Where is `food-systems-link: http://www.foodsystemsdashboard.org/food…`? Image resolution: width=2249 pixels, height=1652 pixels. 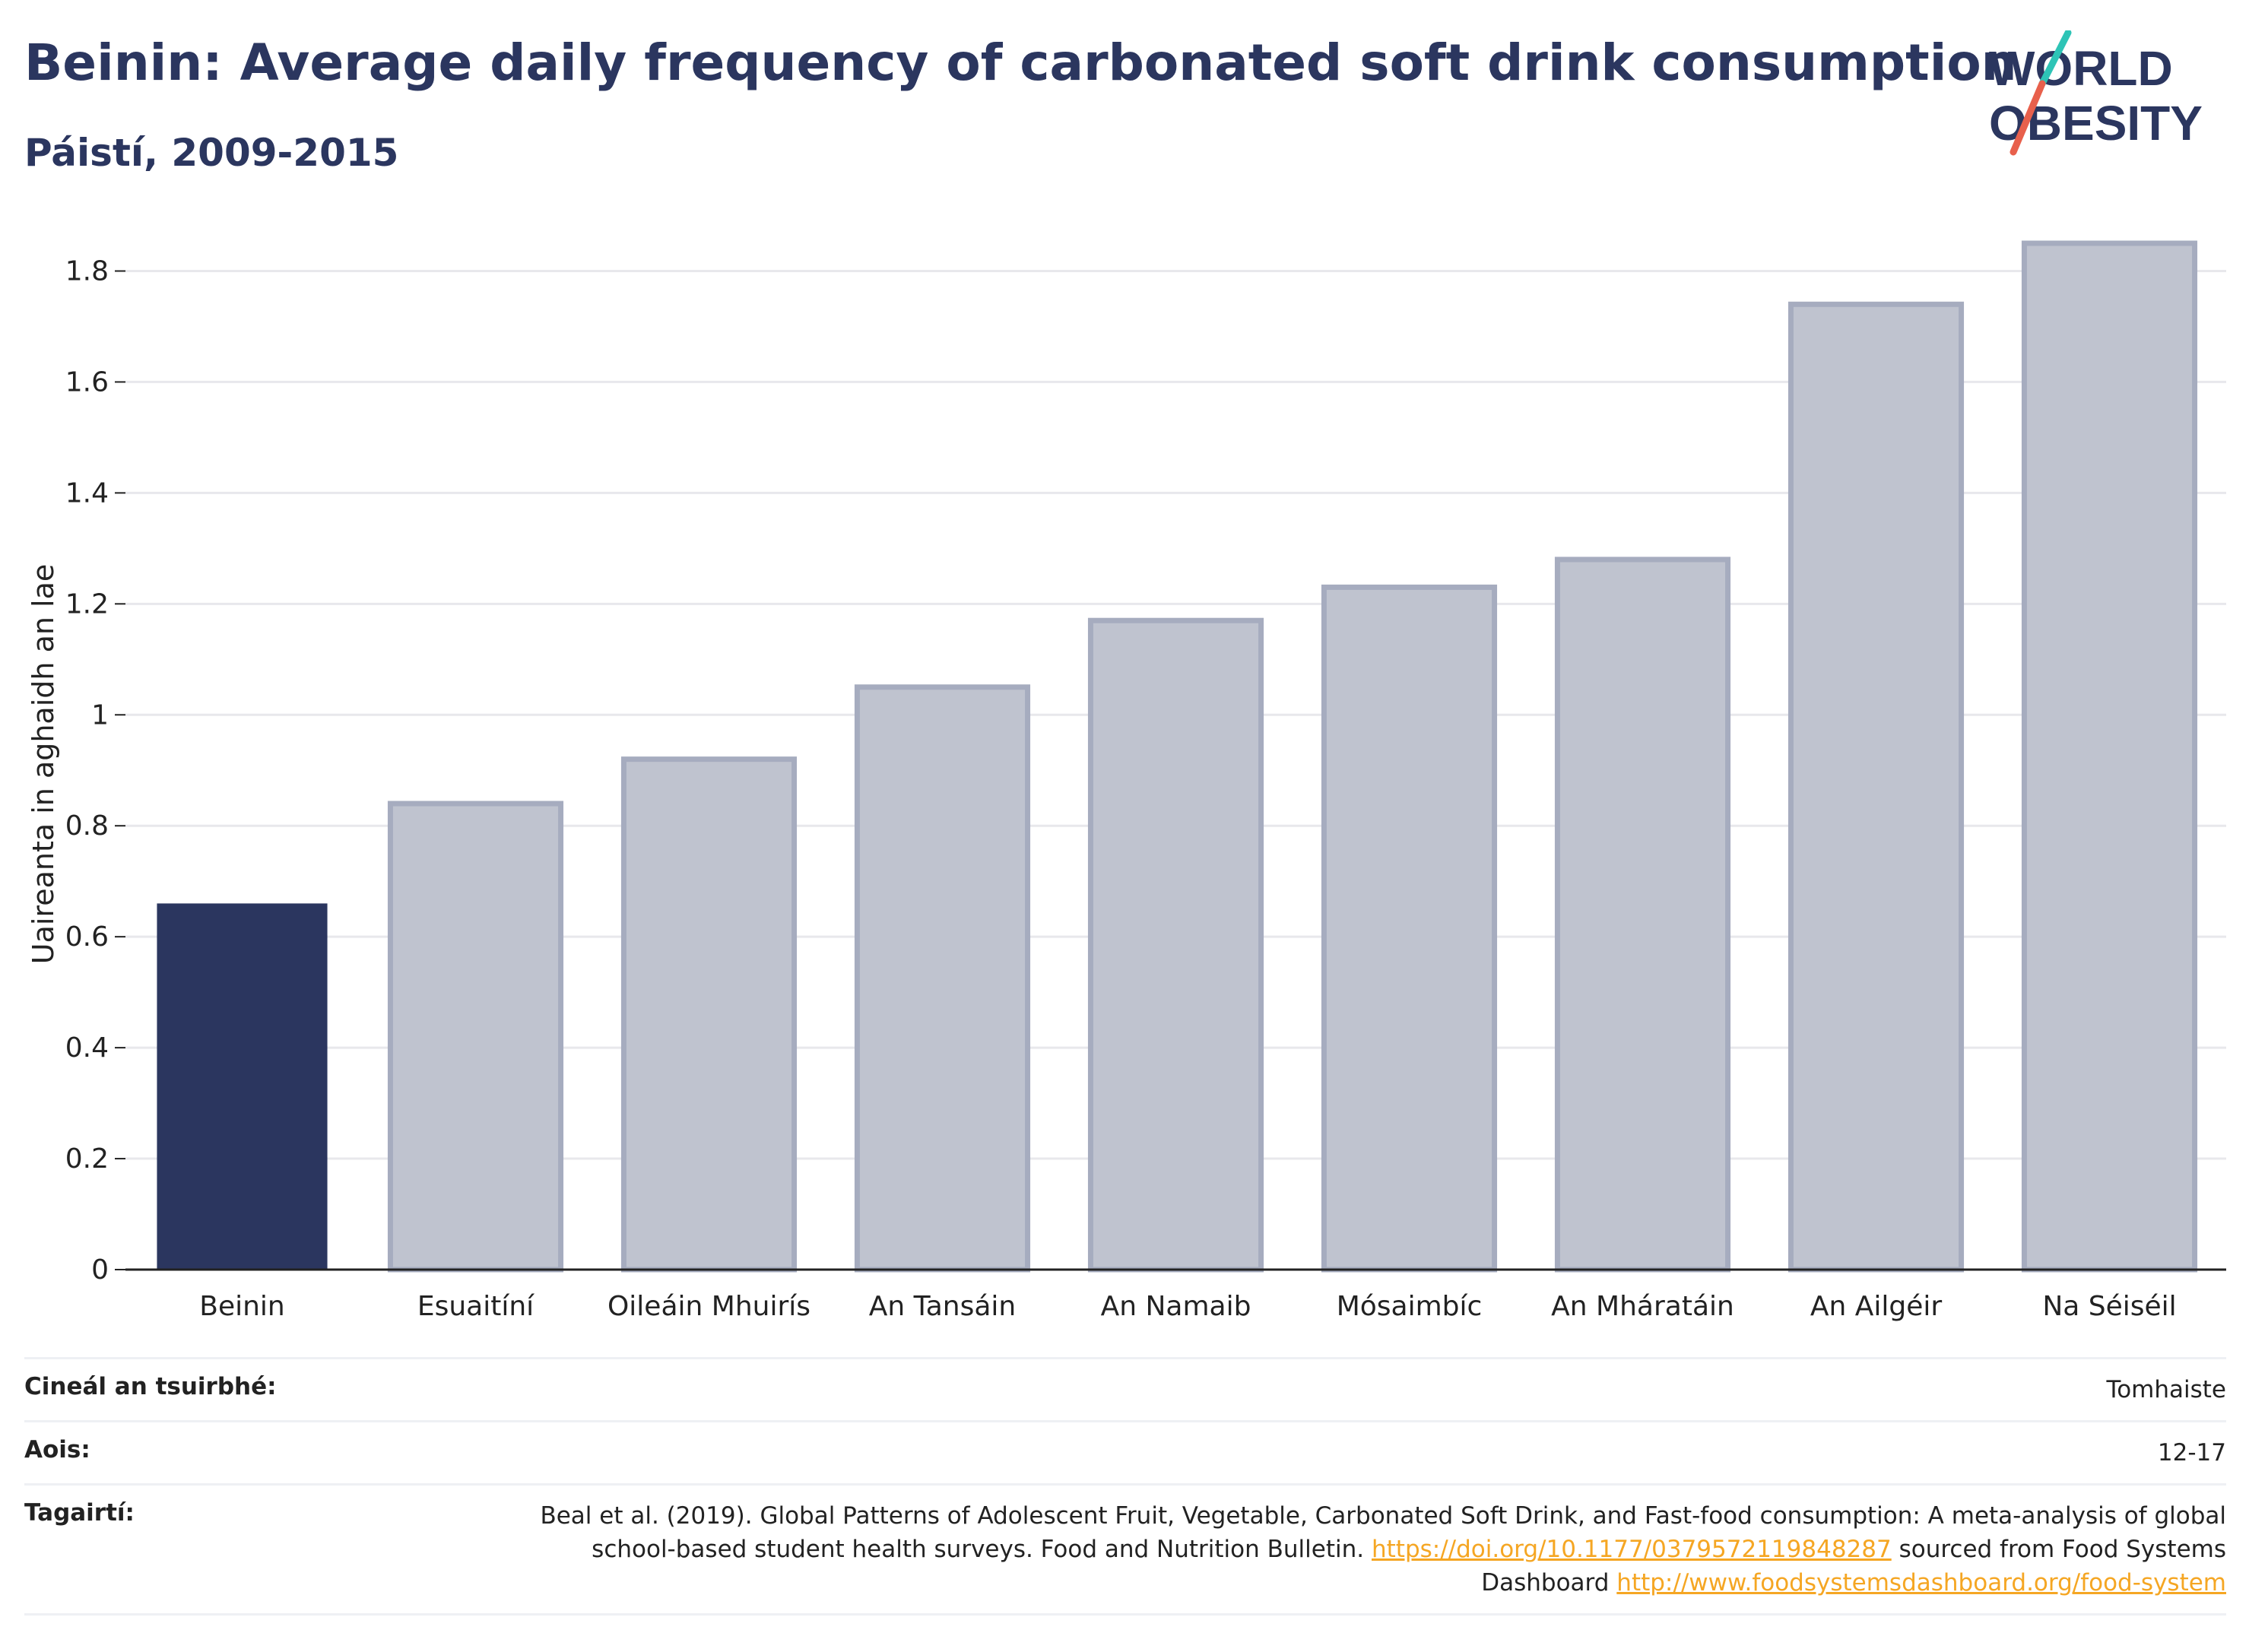 food-systems-link: http://www.foodsystemsdashboard.org/food… is located at coordinates (1921, 1583).